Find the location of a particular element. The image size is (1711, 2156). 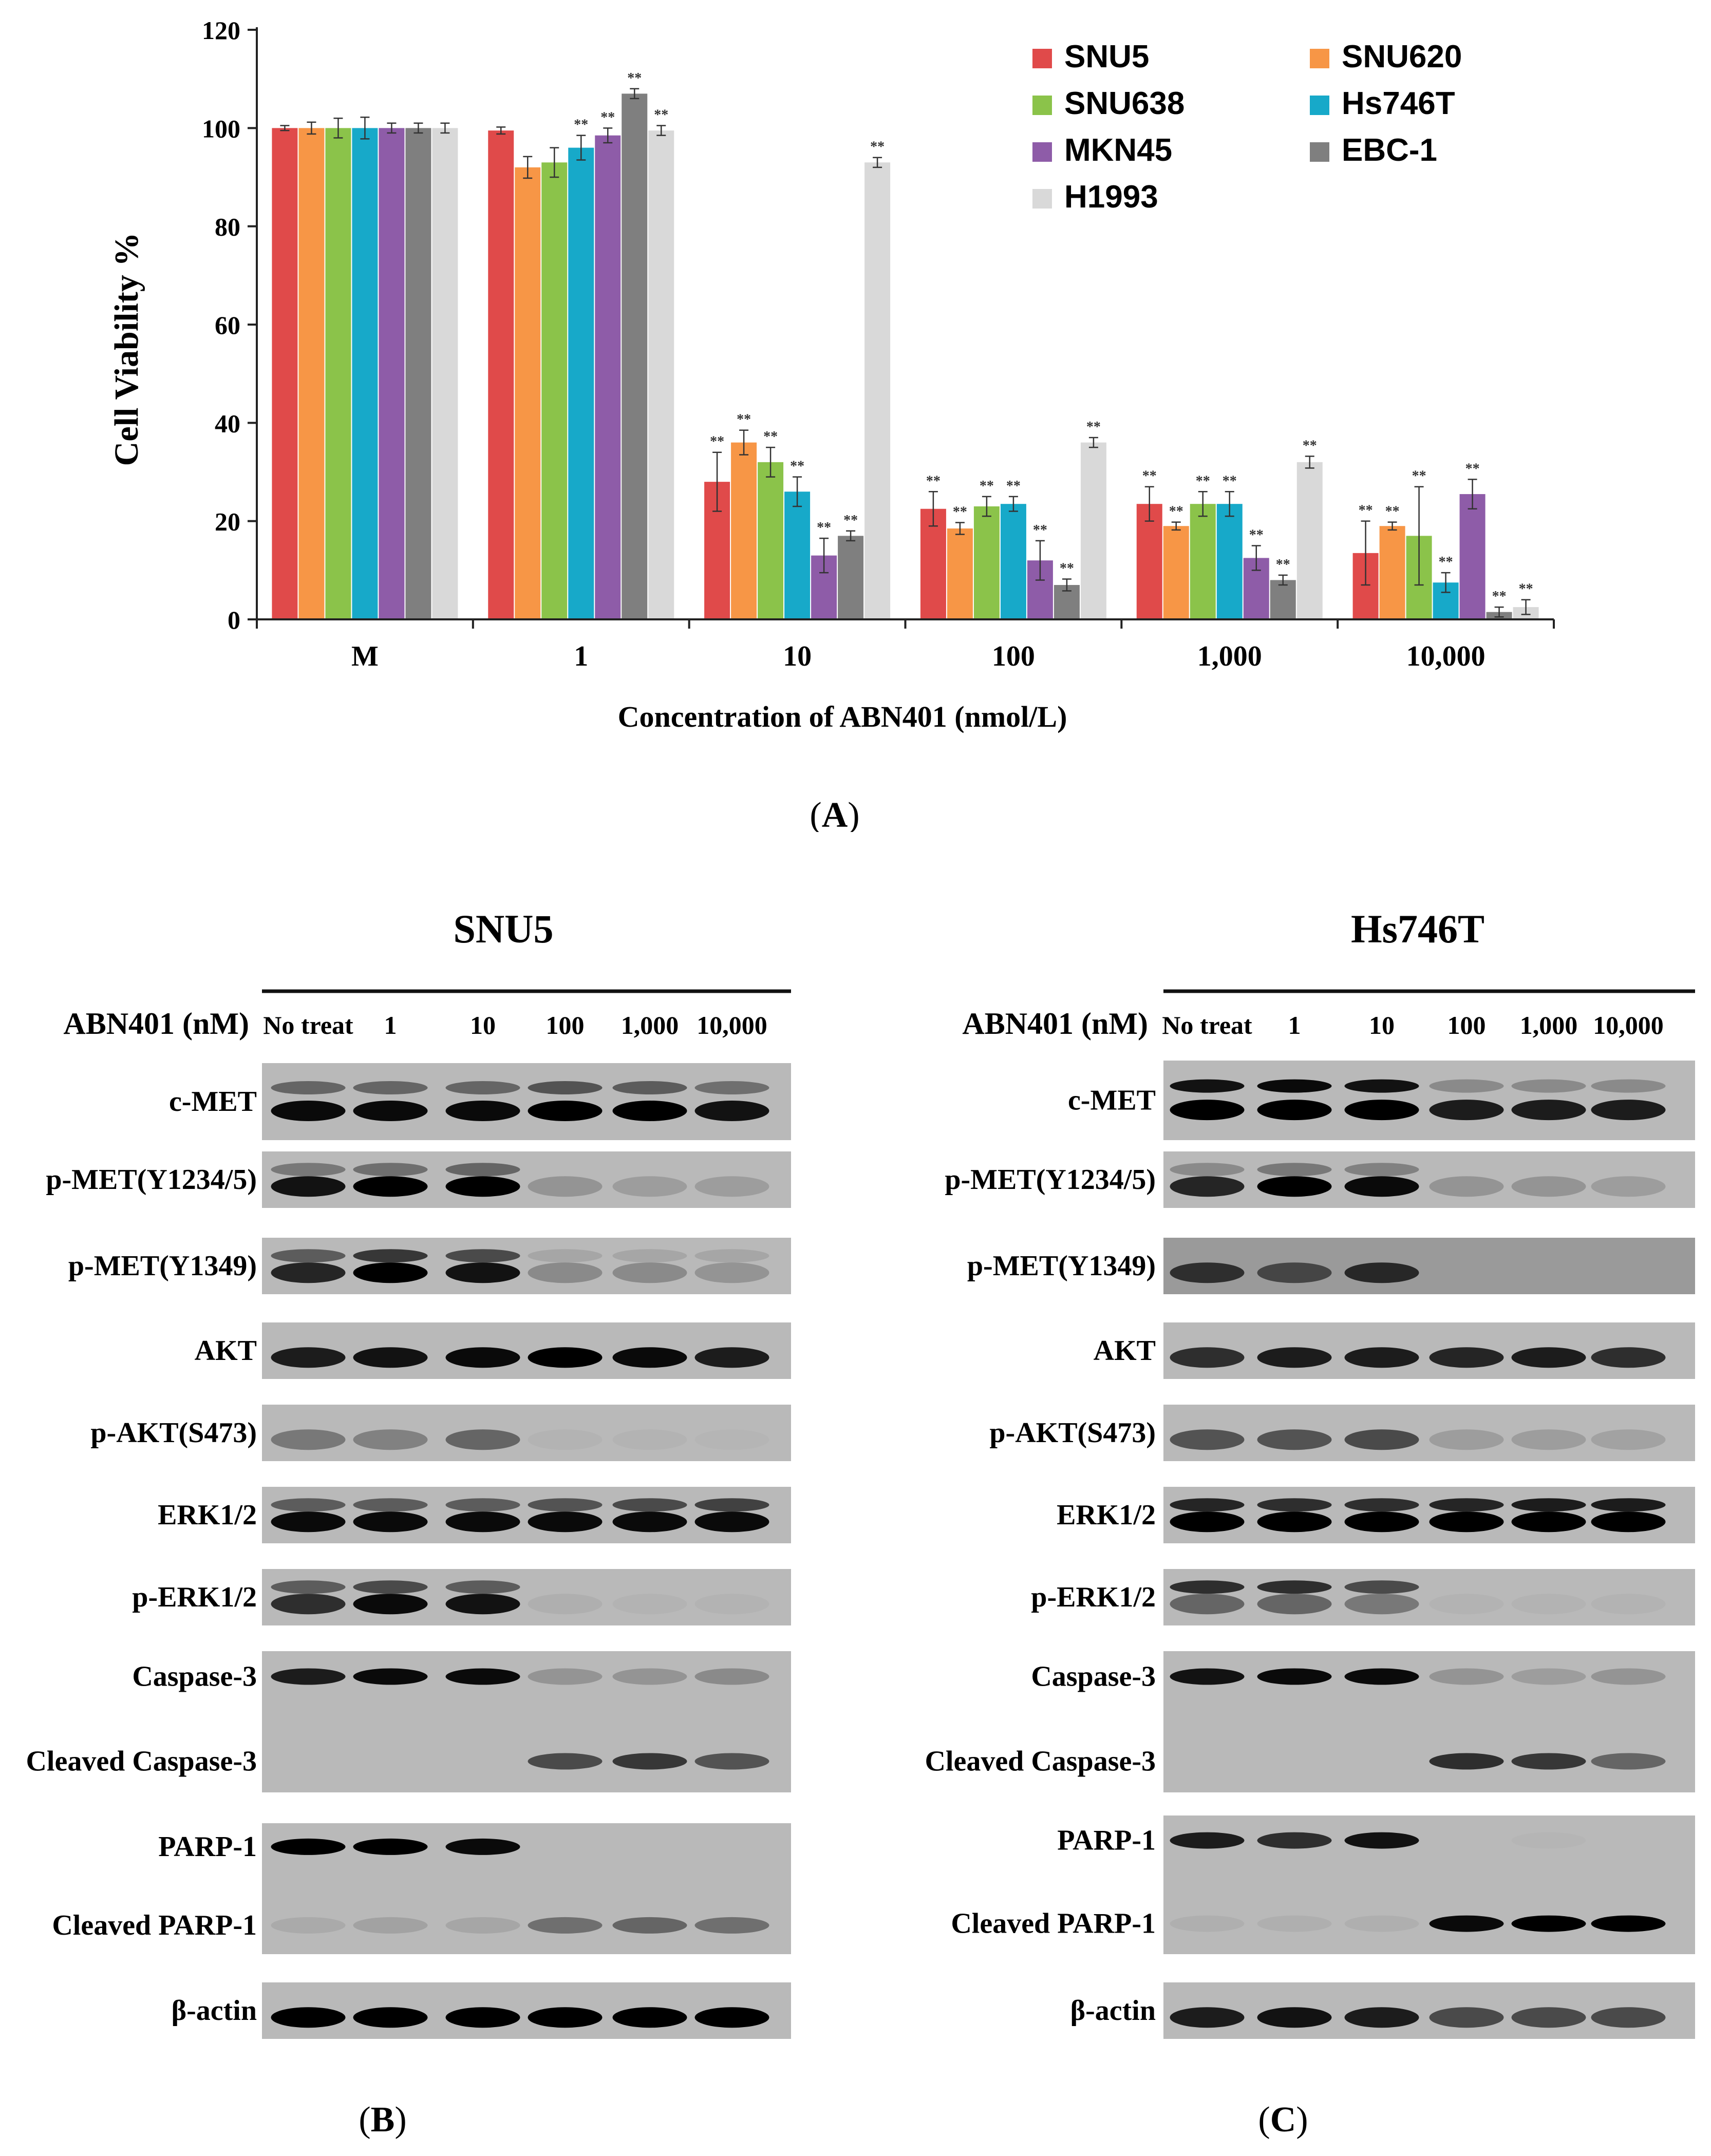

blot-row-label: c-MET is located at coordinates (1112, 1101).